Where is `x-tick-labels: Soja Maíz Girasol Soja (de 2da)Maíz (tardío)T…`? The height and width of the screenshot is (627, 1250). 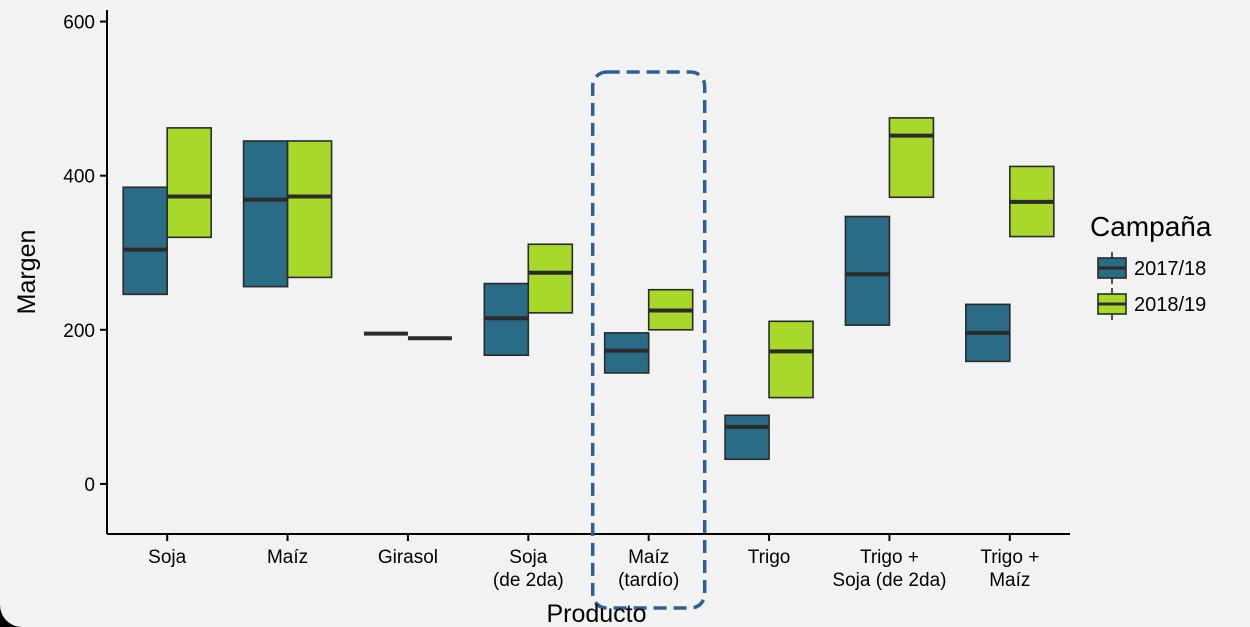
x-tick-labels: Soja Maíz Girasol Soja (de 2da)Maíz (tardío)T… is located at coordinates (593, 569).